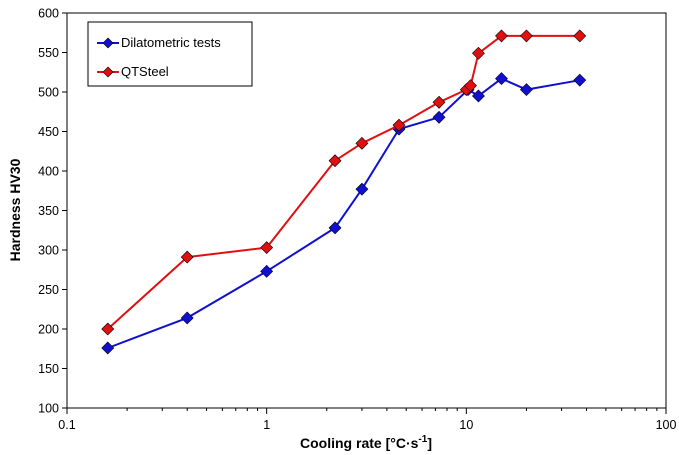 This screenshot has width=679, height=455. Describe the element at coordinates (48, 290) in the screenshot. I see `y-tick-label: 250` at that location.